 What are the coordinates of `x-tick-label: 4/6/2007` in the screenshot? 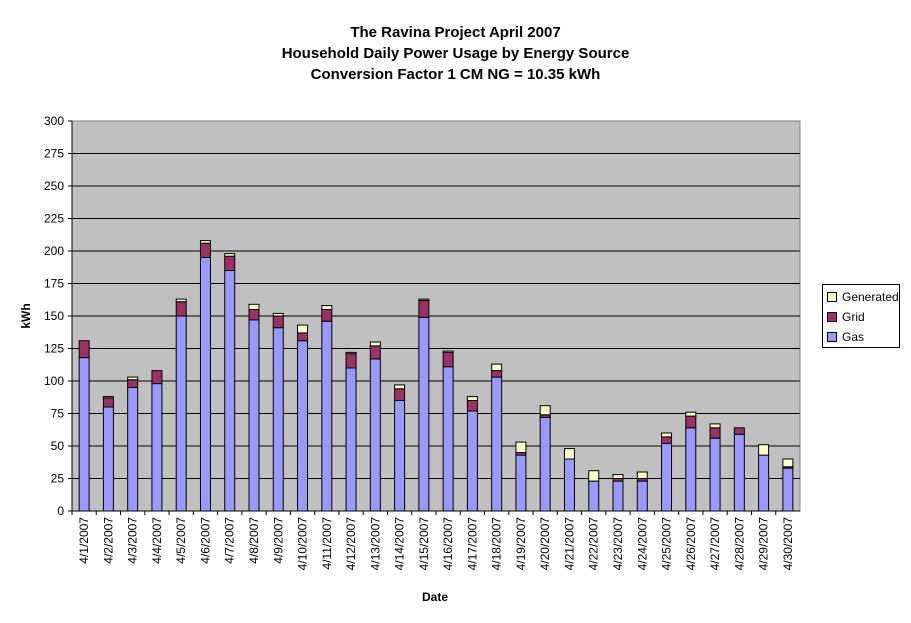 It's located at (205, 540).